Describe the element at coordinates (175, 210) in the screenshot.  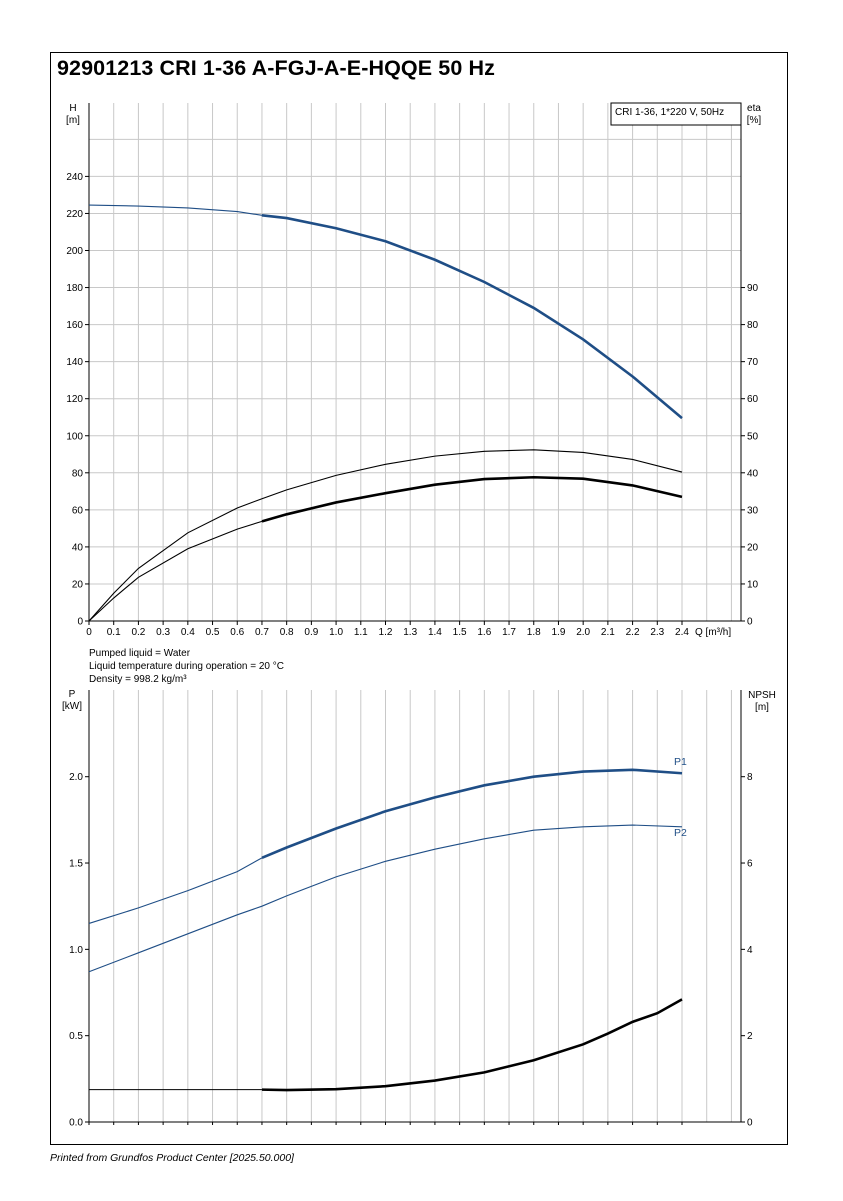
I see `series-H-line` at that location.